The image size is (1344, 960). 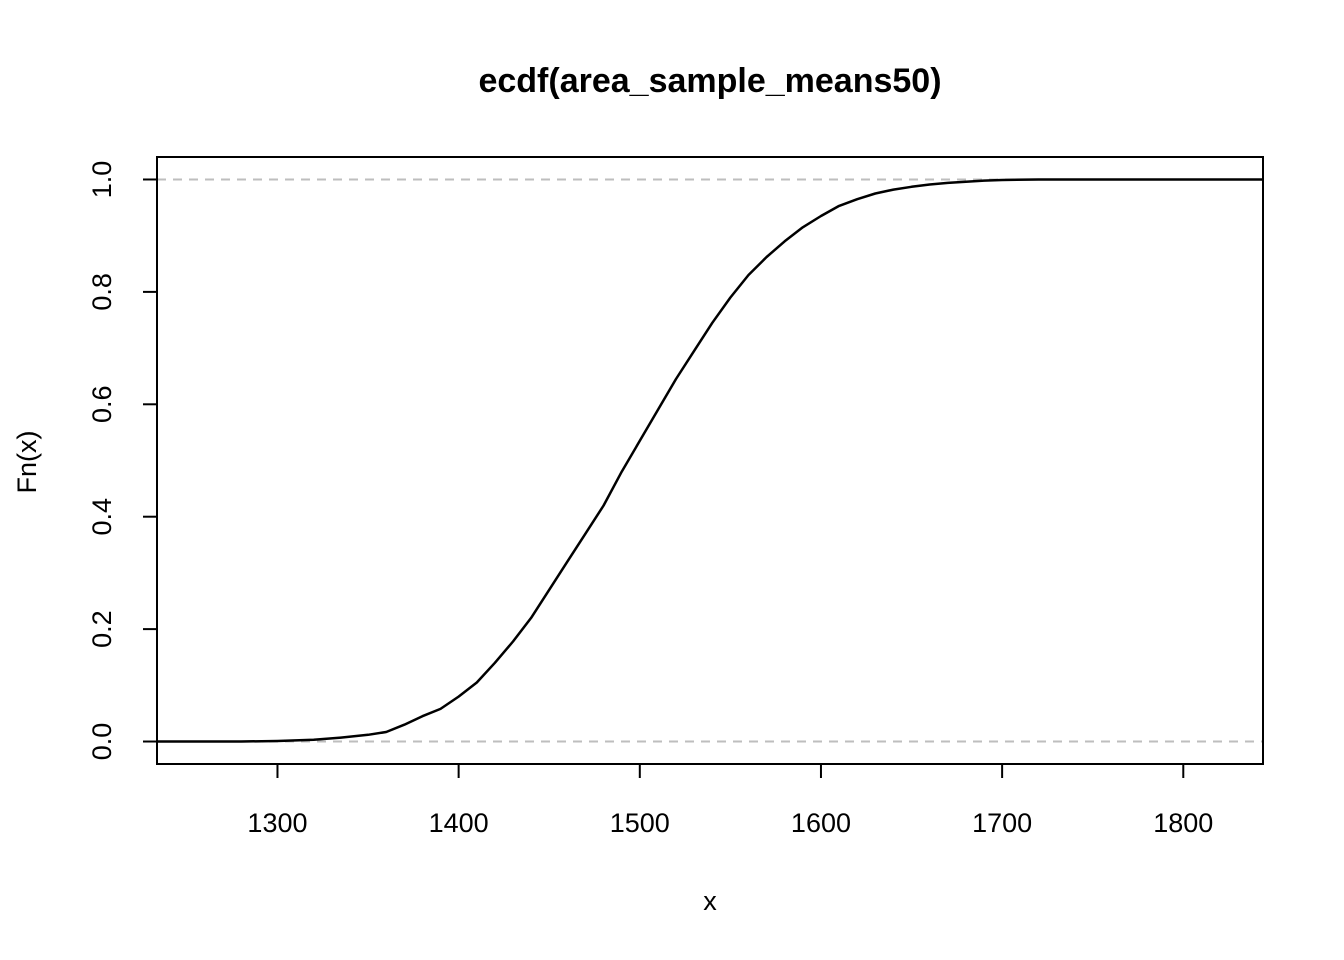 I want to click on y-tick-label-5: 1.0, so click(x=102, y=180).